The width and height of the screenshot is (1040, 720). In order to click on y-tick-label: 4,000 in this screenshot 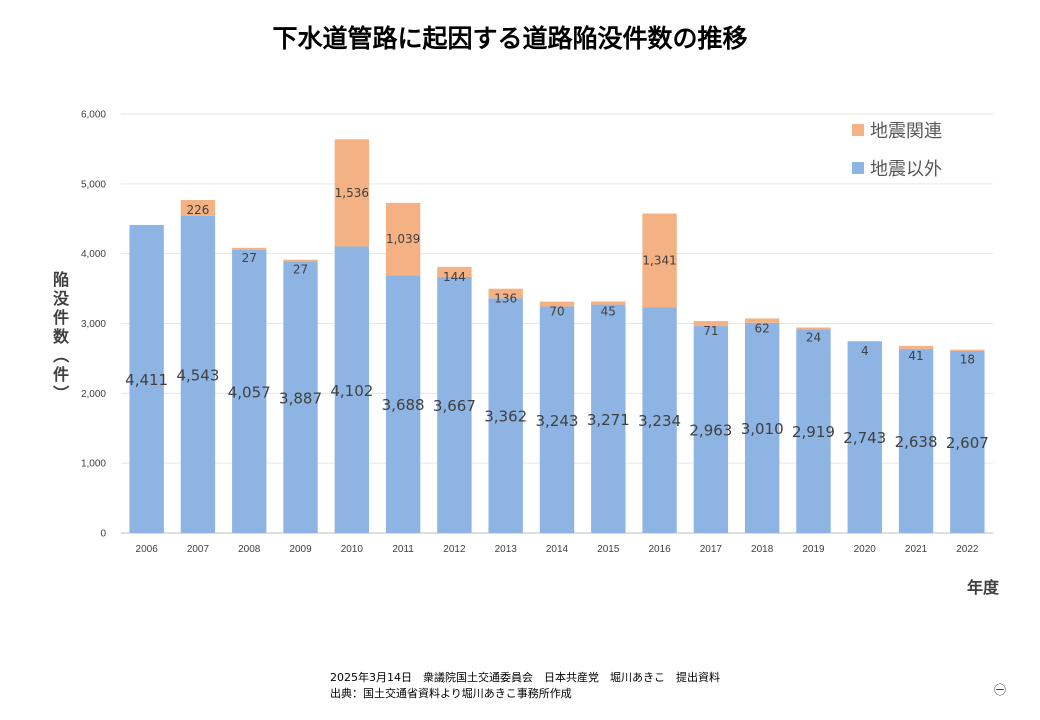, I will do `click(93, 254)`.